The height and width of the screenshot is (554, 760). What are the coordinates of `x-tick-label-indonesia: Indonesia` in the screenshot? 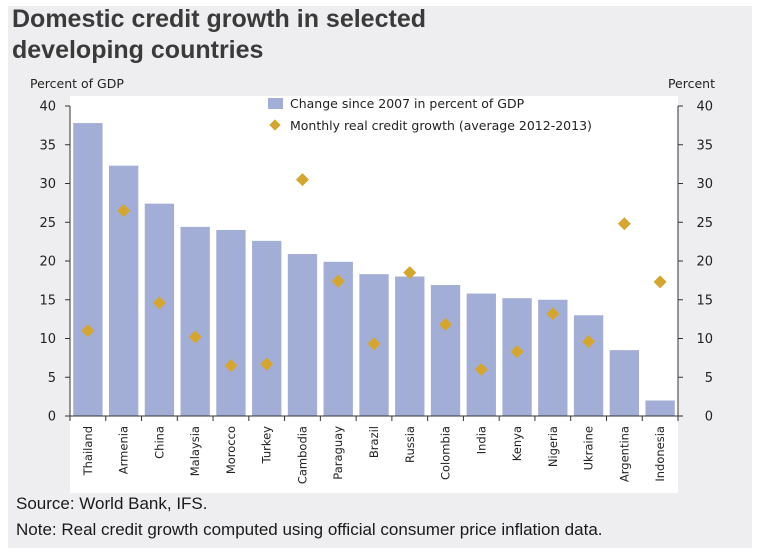 It's located at (660, 454).